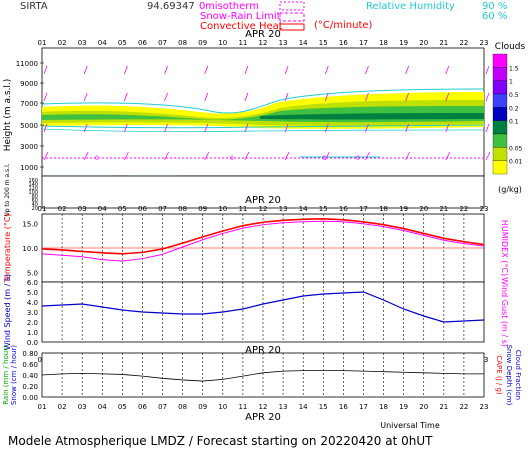 The height and width of the screenshot is (450, 528). Describe the element at coordinates (499, 375) in the screenshot. I see `cape-ylabel: CAPE (J / g)` at that location.